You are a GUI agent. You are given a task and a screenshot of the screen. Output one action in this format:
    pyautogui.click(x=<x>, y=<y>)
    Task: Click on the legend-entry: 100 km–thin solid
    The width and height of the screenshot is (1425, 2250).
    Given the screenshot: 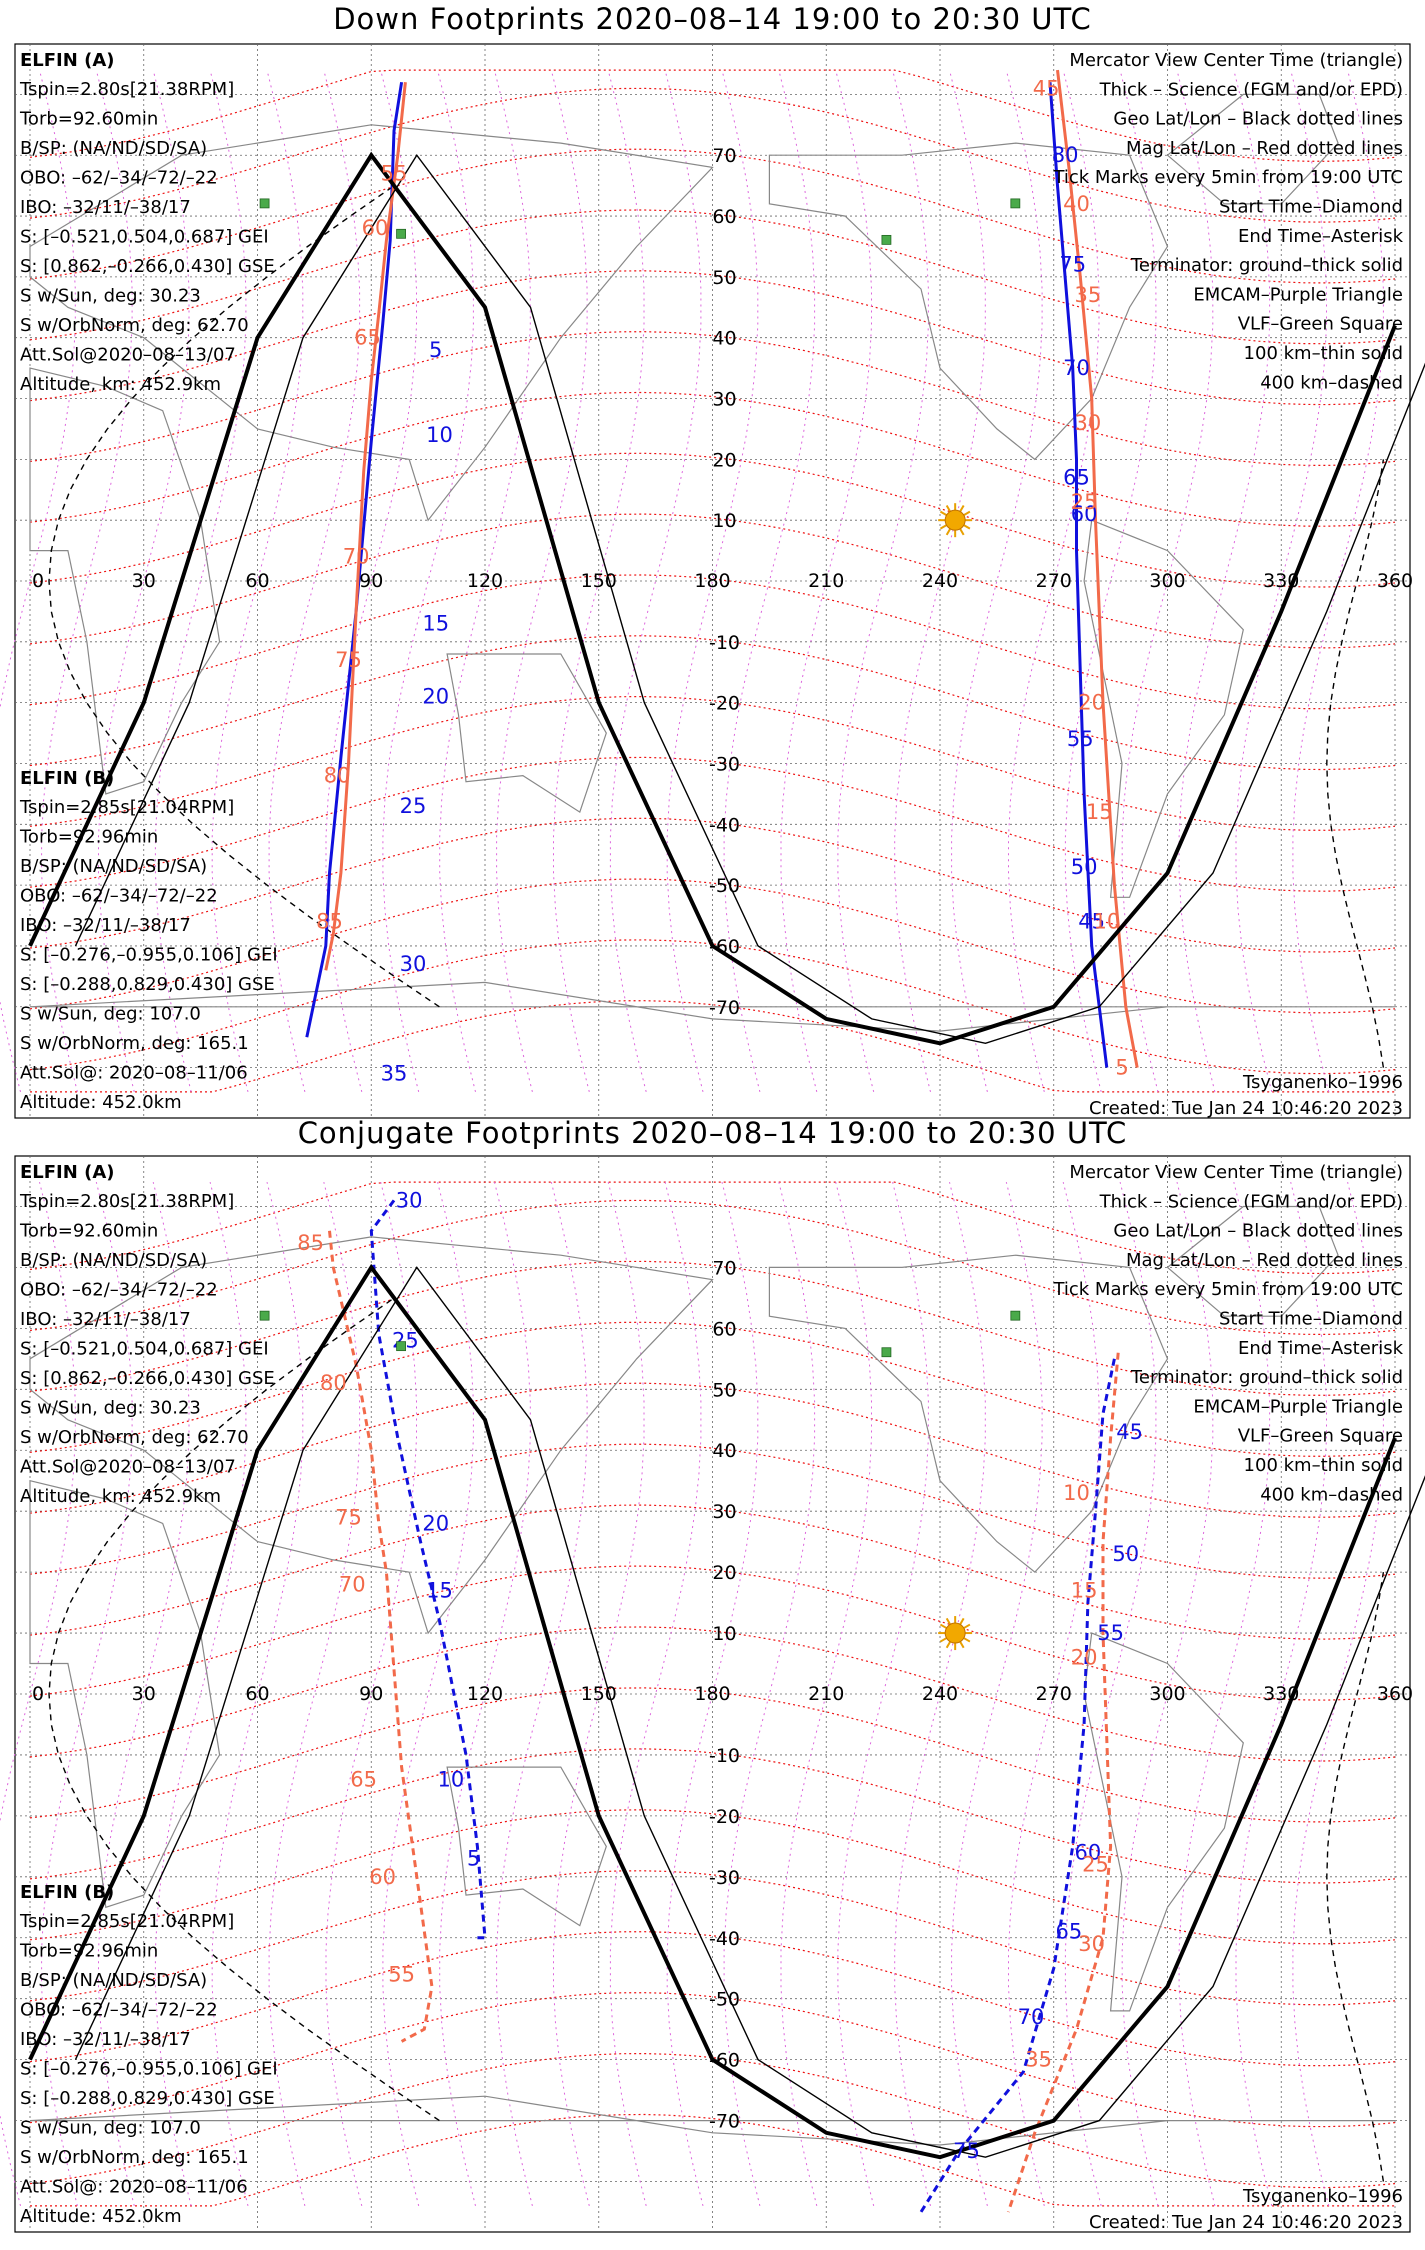 What is the action you would take?
    pyautogui.click(x=1323, y=1465)
    